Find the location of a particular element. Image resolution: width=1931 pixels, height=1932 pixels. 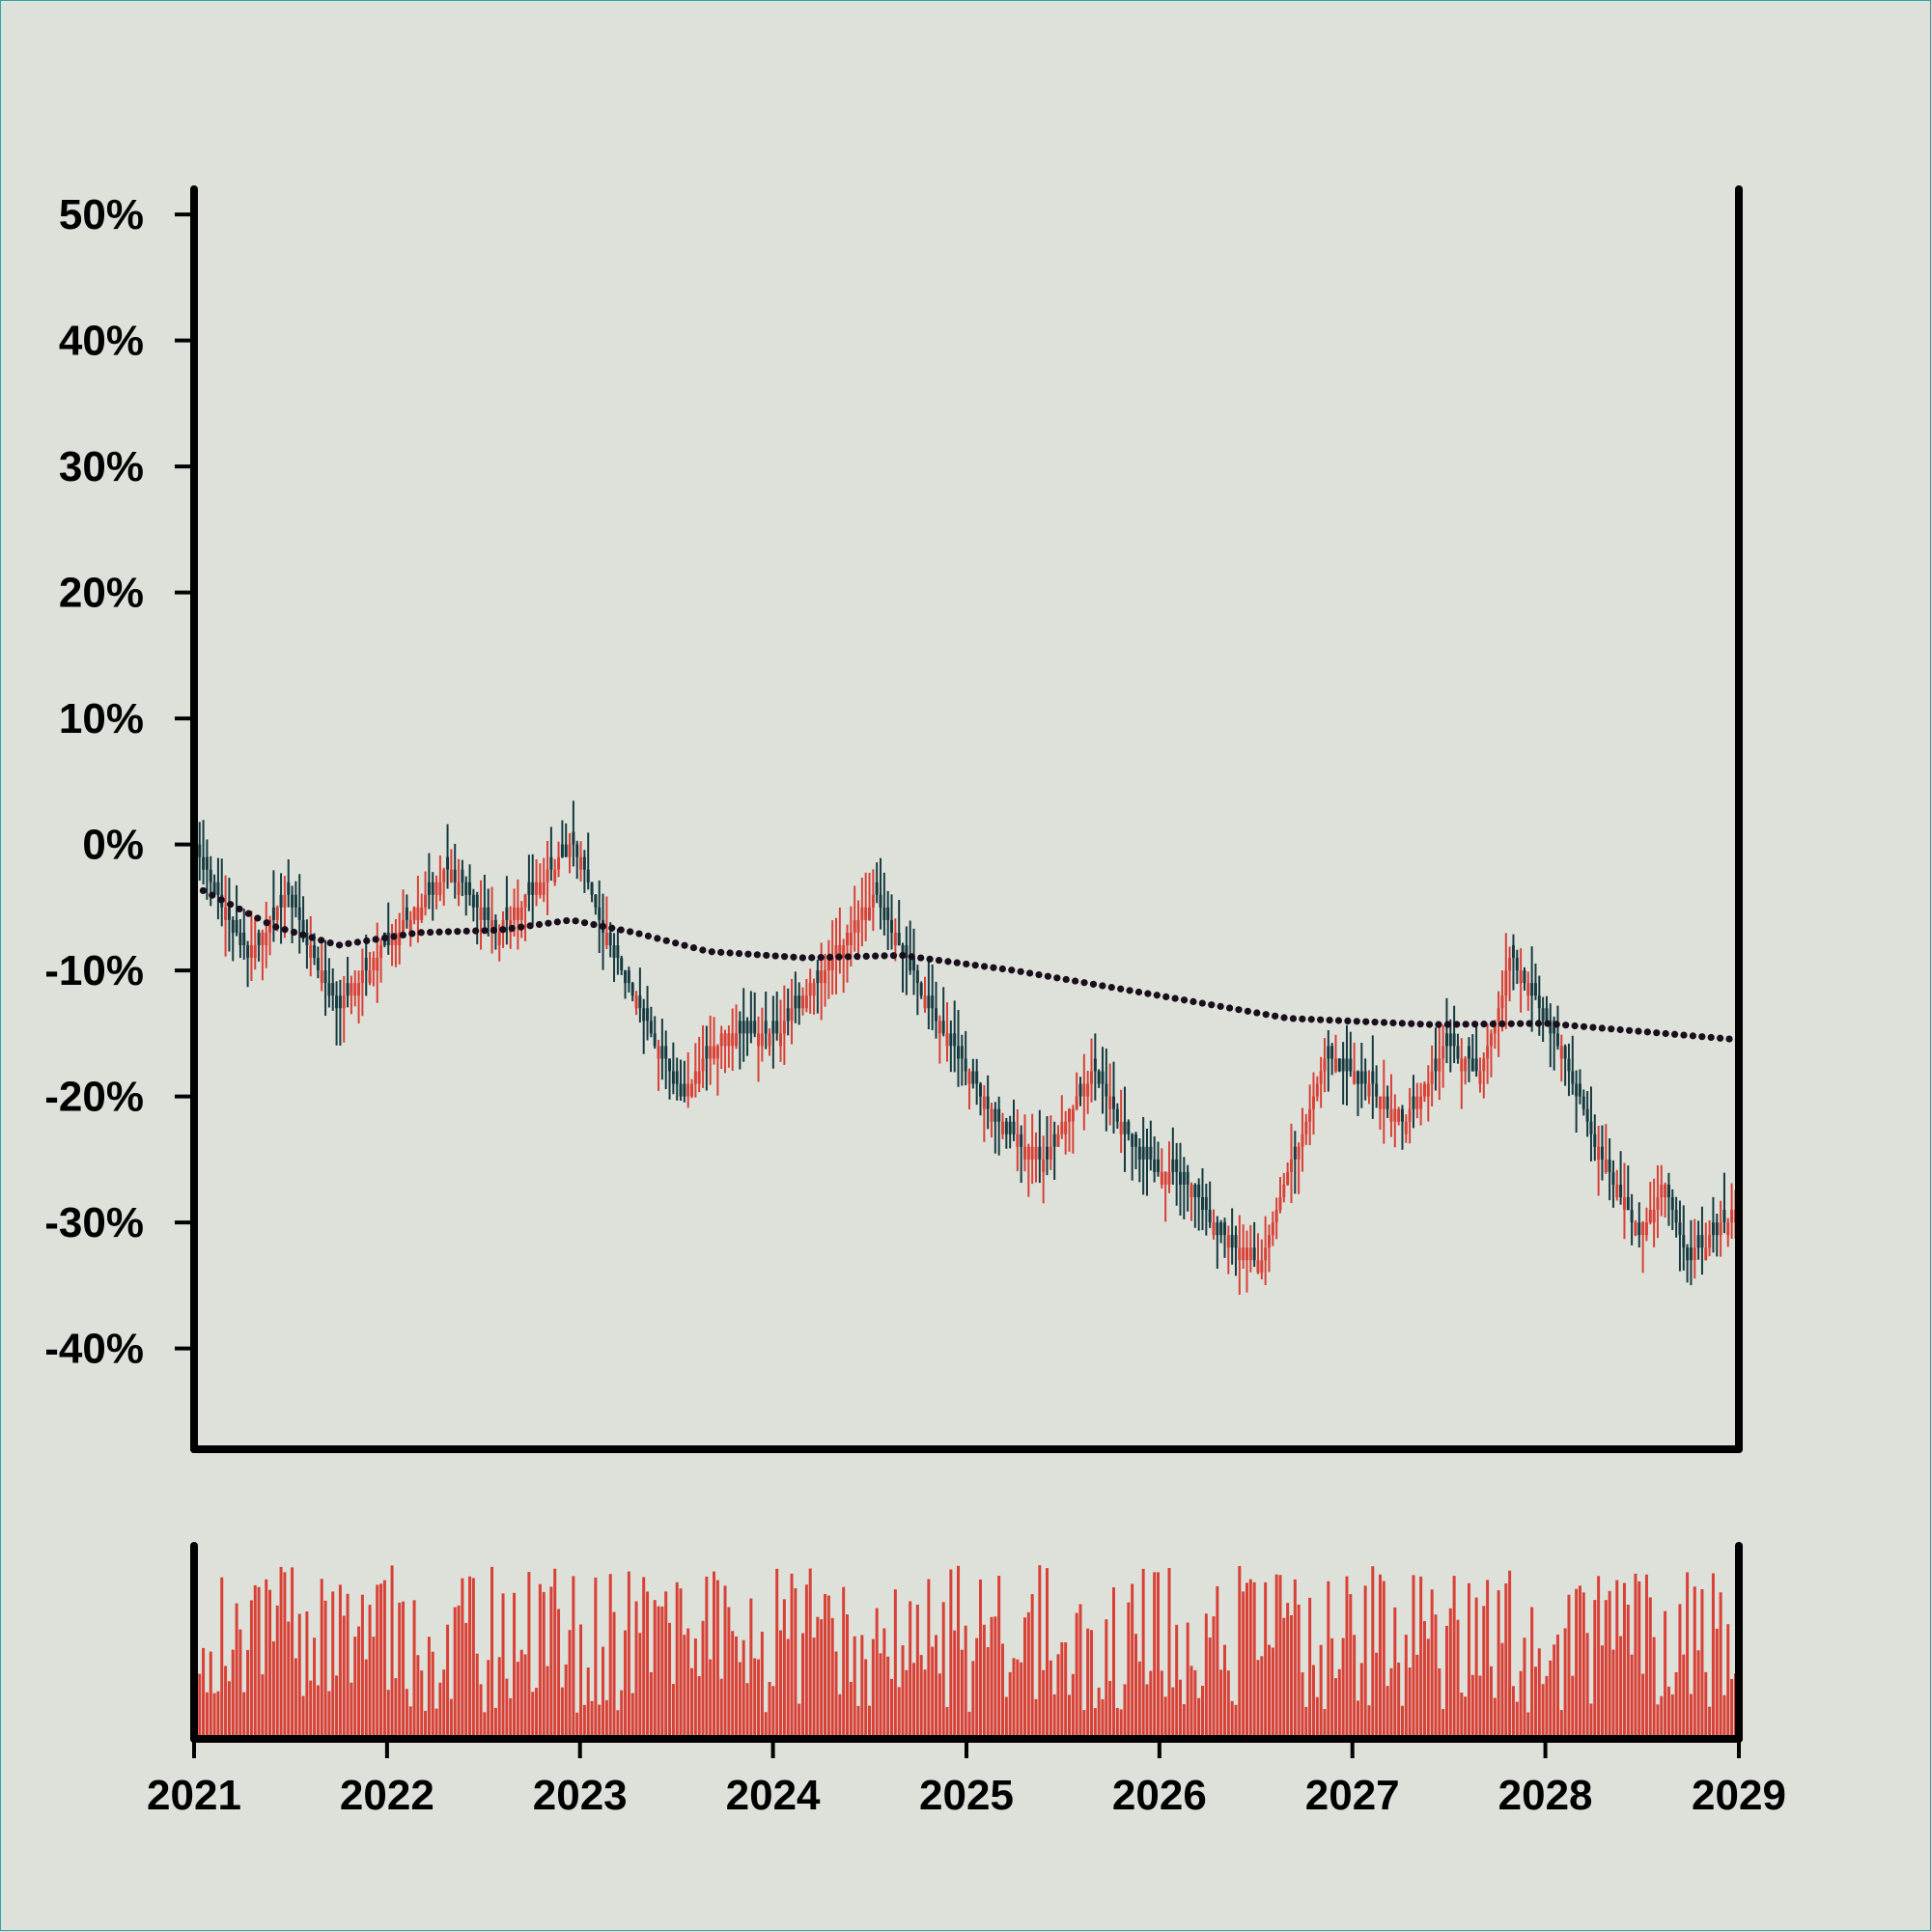

y-tick-label: 40% is located at coordinates (101, 342).